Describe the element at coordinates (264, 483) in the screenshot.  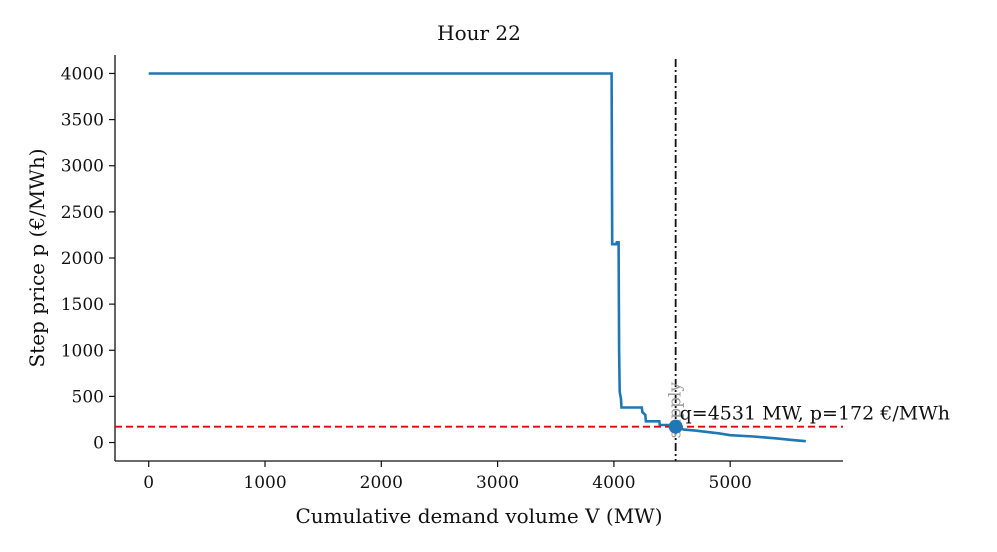
I see `x-tick-label: 1000` at that location.